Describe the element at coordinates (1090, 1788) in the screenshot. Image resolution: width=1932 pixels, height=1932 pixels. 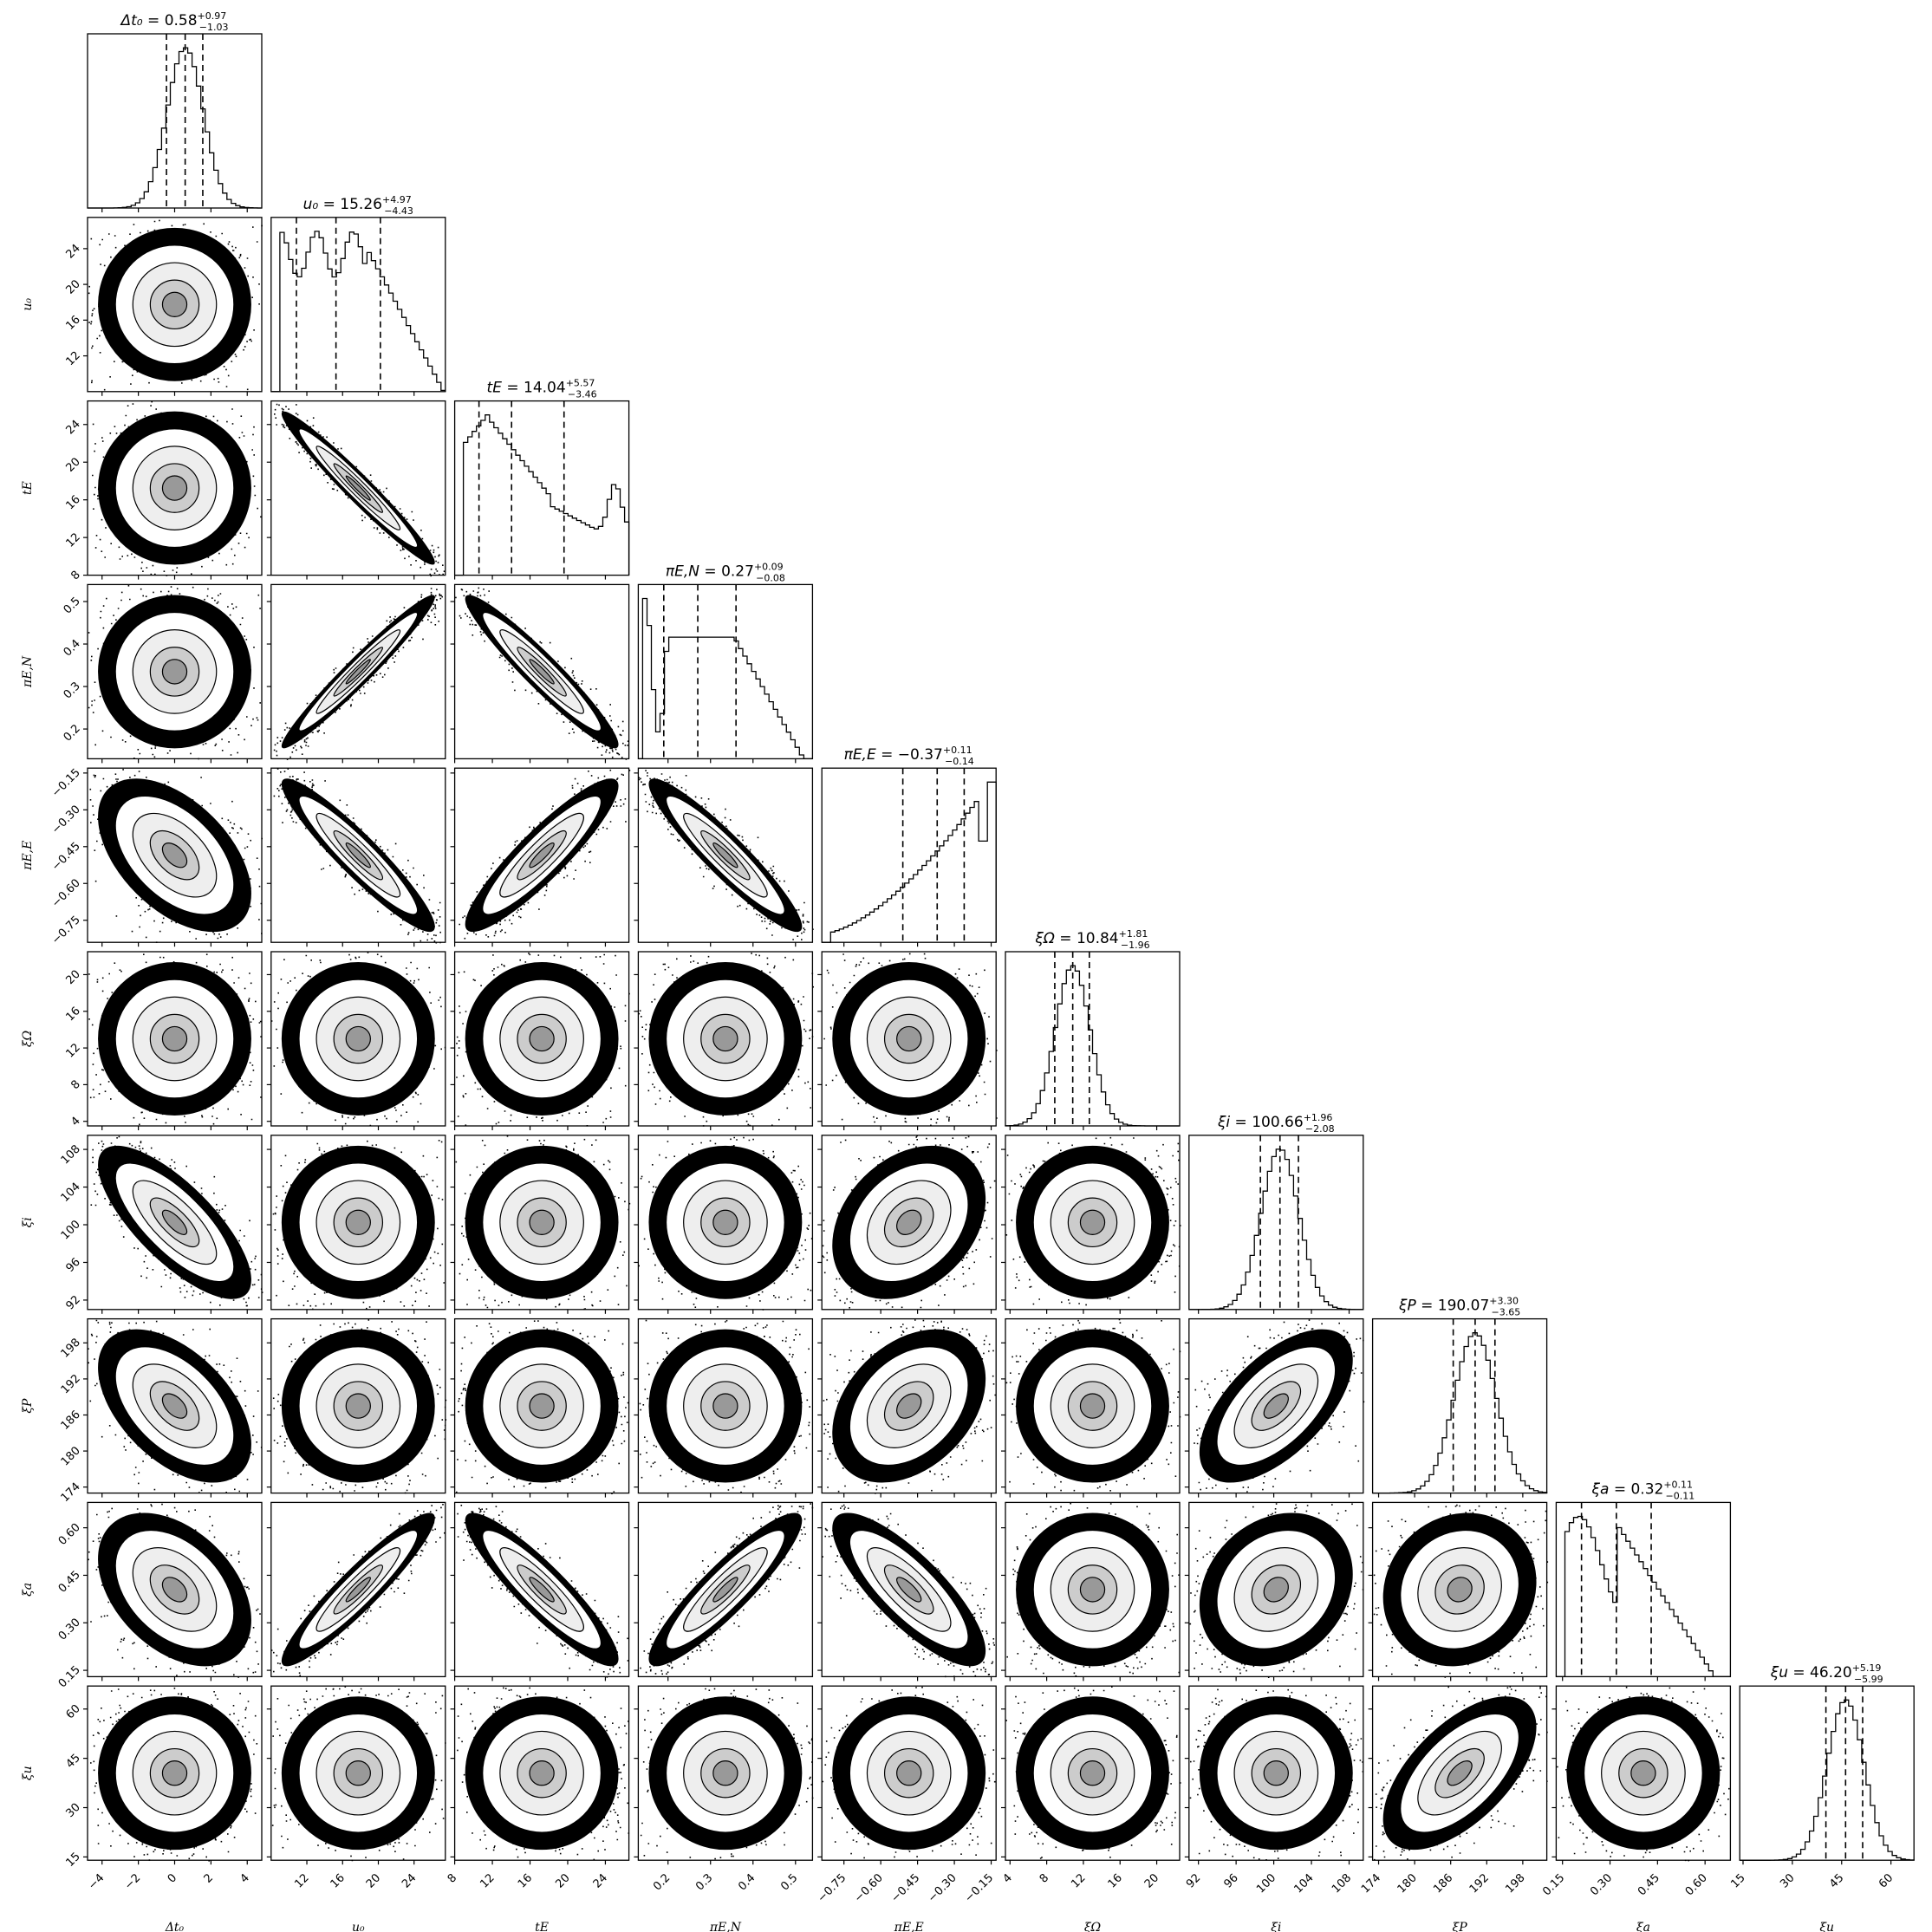
I see `scatter-panel-5-9: 4 8 12 16 20` at that location.